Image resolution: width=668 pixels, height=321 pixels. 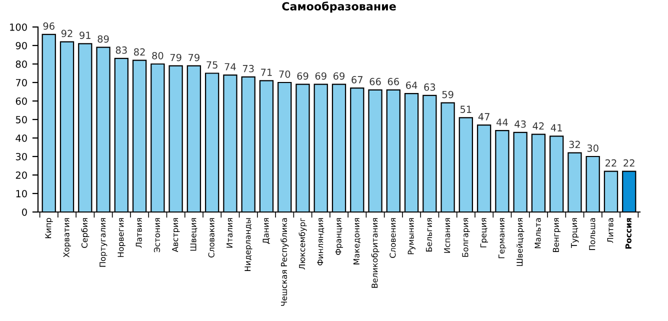 What do you see at coordinates (121, 50) in the screenshot?
I see `data-label: 83` at bounding box center [121, 50].